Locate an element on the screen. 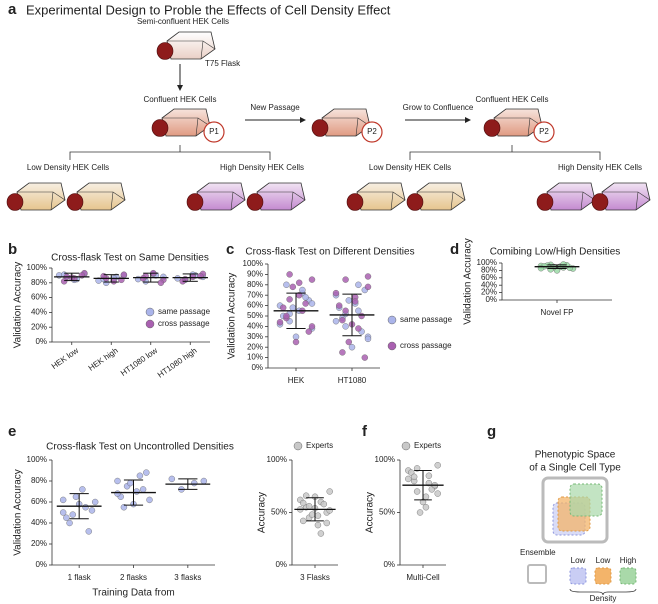 Image resolution: width=658 pixels, height=604 pixels. bracket is located at coordinates (505, 152).